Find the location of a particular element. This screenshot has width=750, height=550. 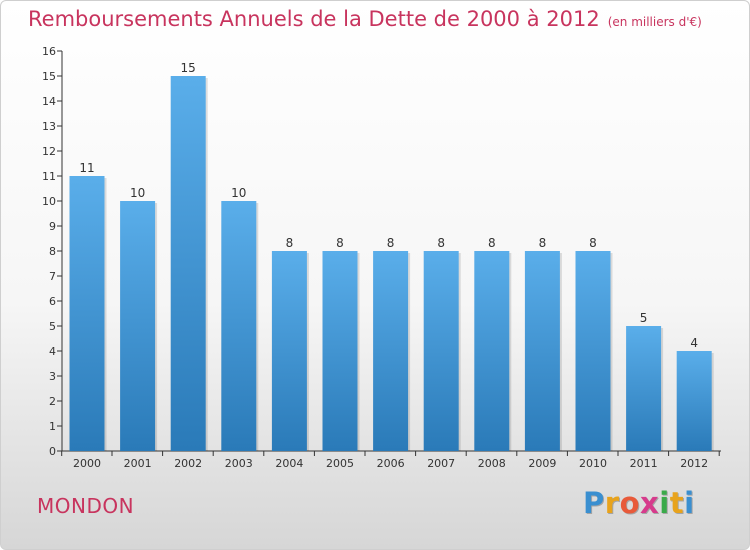

y-tick-label: 16 is located at coordinates (49, 51).